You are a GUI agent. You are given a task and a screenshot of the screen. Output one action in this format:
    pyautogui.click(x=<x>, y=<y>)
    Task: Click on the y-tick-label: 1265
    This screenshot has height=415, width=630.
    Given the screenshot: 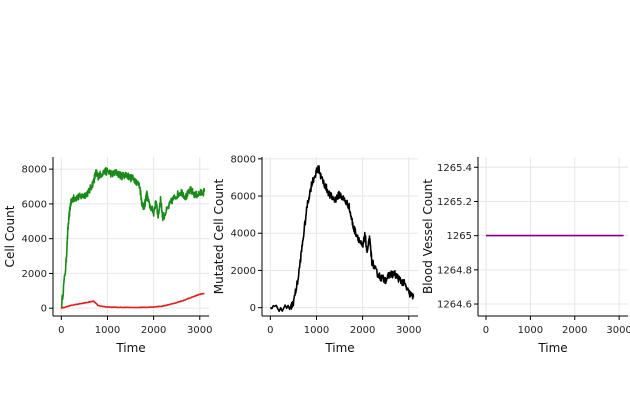 What is the action you would take?
    pyautogui.click(x=459, y=236)
    